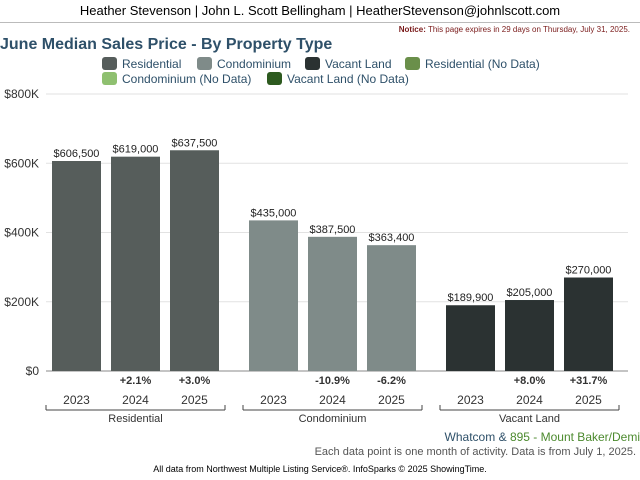 This screenshot has width=640, height=480. Describe the element at coordinates (187, 79) in the screenshot. I see `legend-label: Condominium (No Data)` at that location.